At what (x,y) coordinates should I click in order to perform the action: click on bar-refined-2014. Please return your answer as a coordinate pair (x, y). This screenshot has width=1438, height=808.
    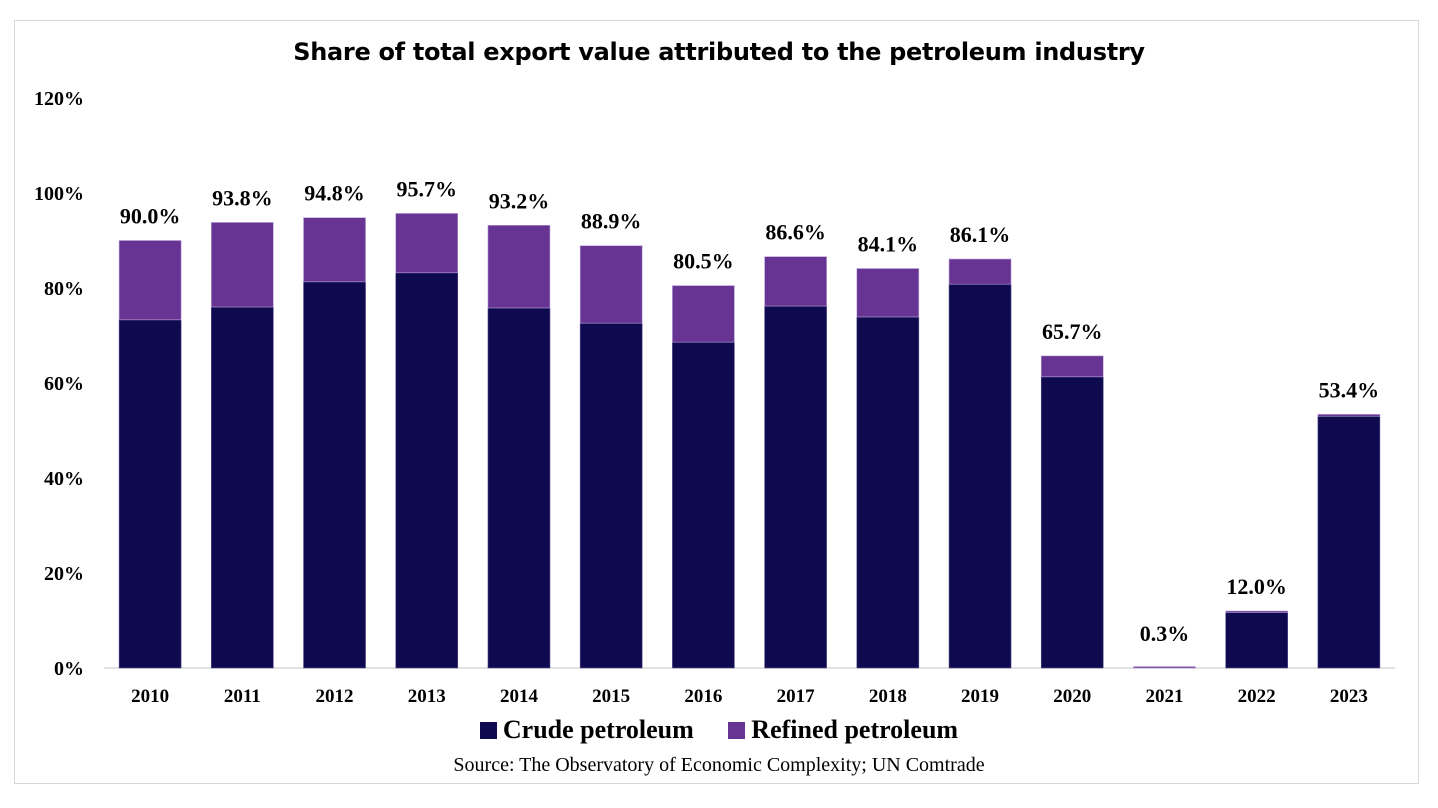
    Looking at the image, I should click on (519, 267).